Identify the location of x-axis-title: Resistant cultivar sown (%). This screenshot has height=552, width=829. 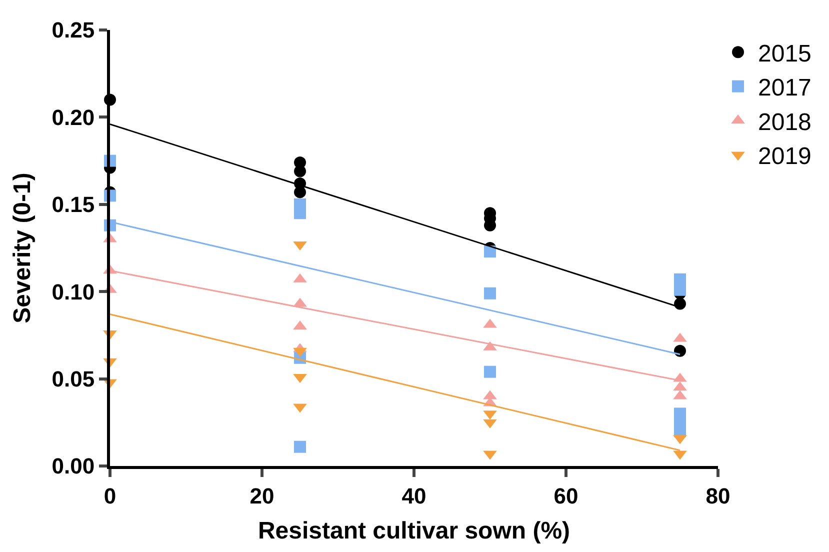
(414, 531).